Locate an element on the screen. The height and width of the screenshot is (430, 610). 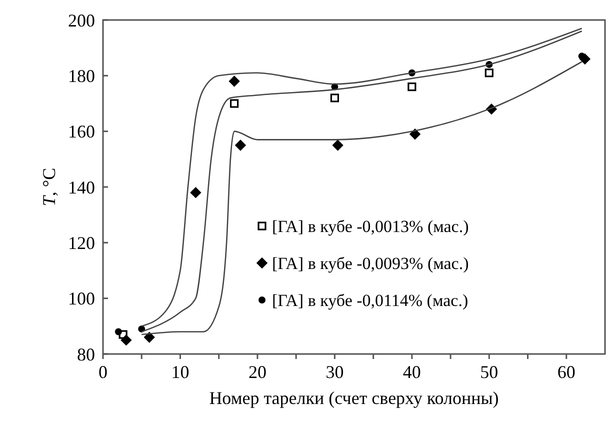
x-tick-label: 30 is located at coordinates (335, 372).